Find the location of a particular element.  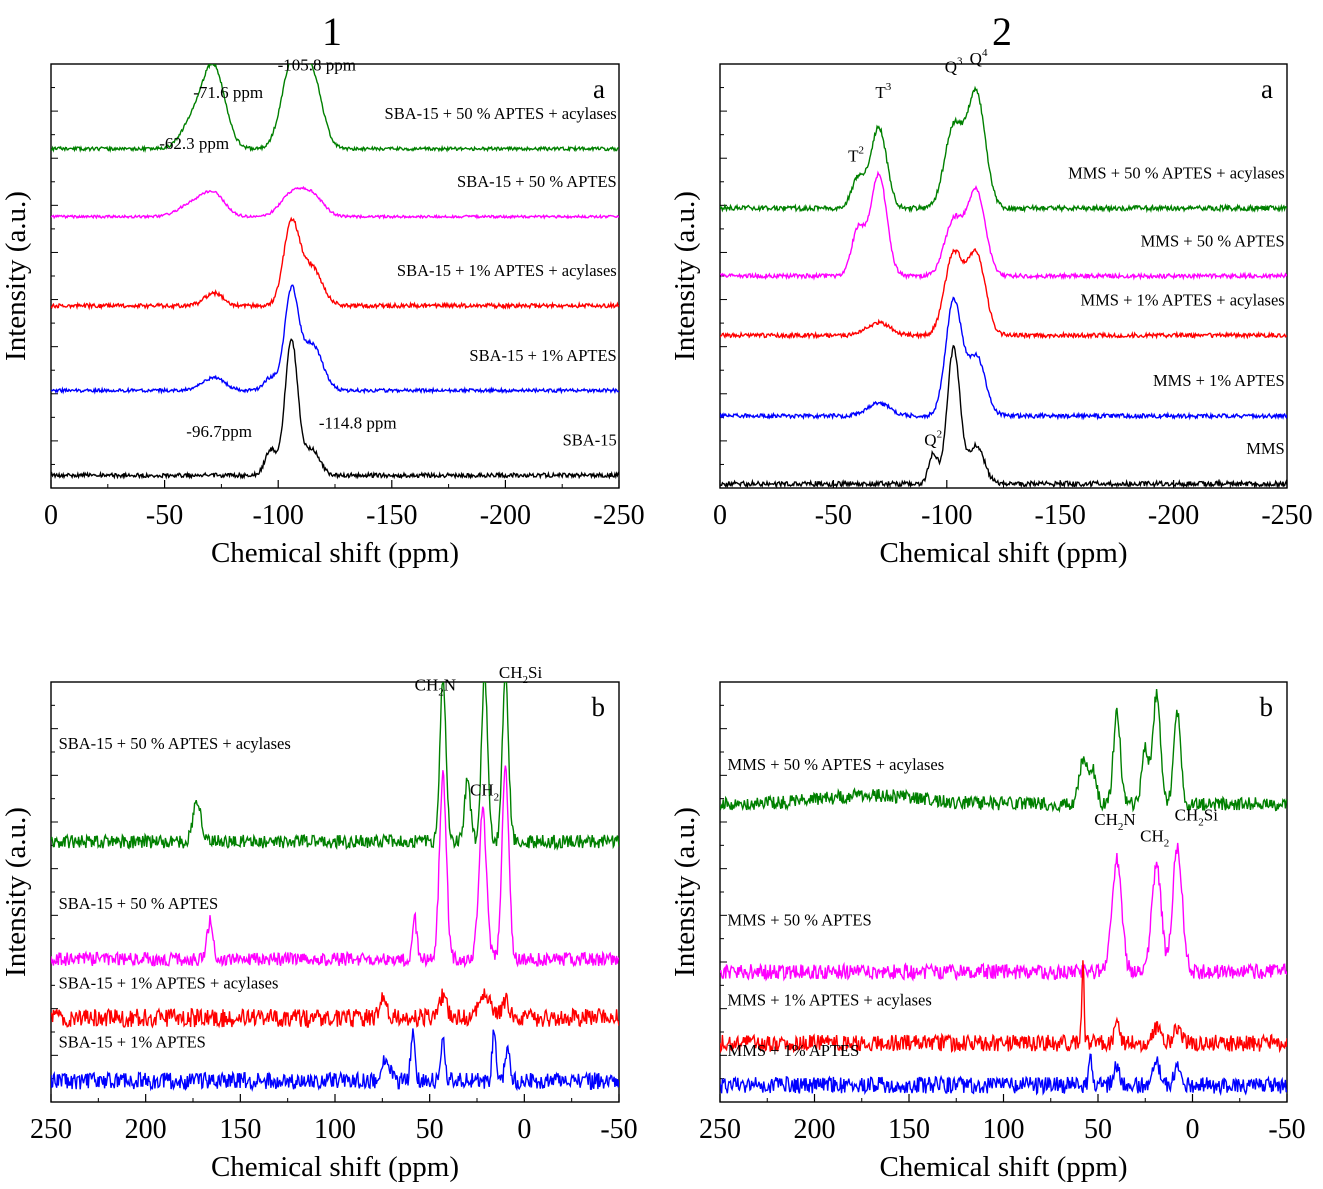

peak-annotation: Q4 is located at coordinates (979, 57).